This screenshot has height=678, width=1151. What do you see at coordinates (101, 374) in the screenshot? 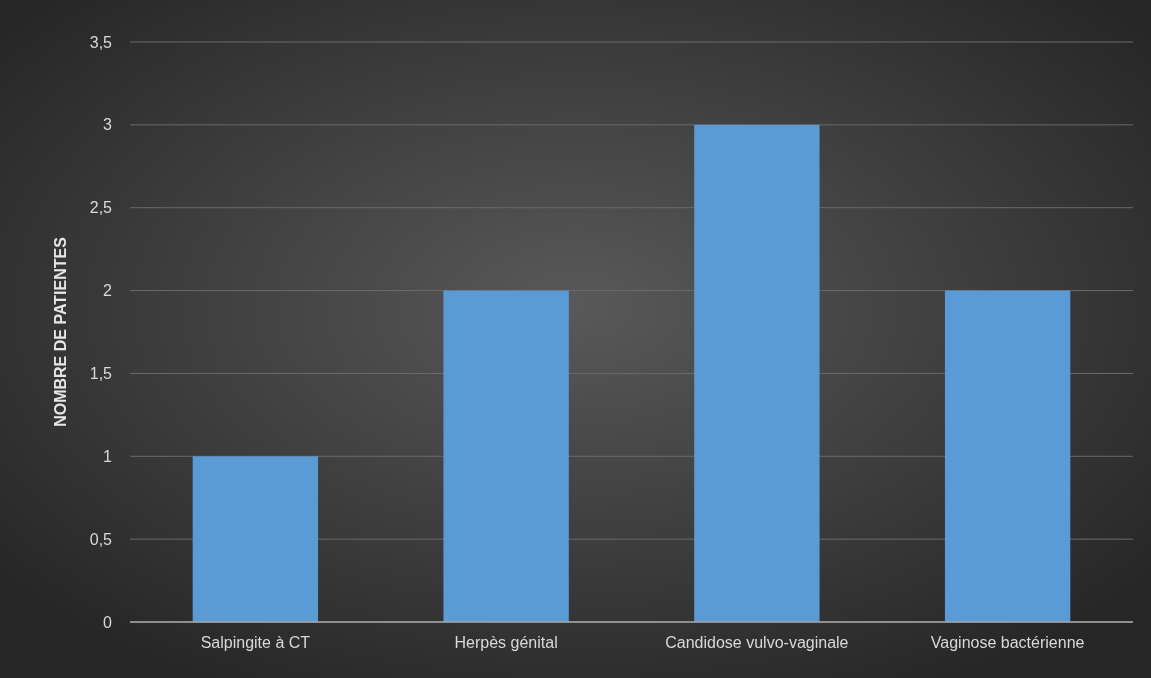
I see `y-tick-label: 1,5` at bounding box center [101, 374].